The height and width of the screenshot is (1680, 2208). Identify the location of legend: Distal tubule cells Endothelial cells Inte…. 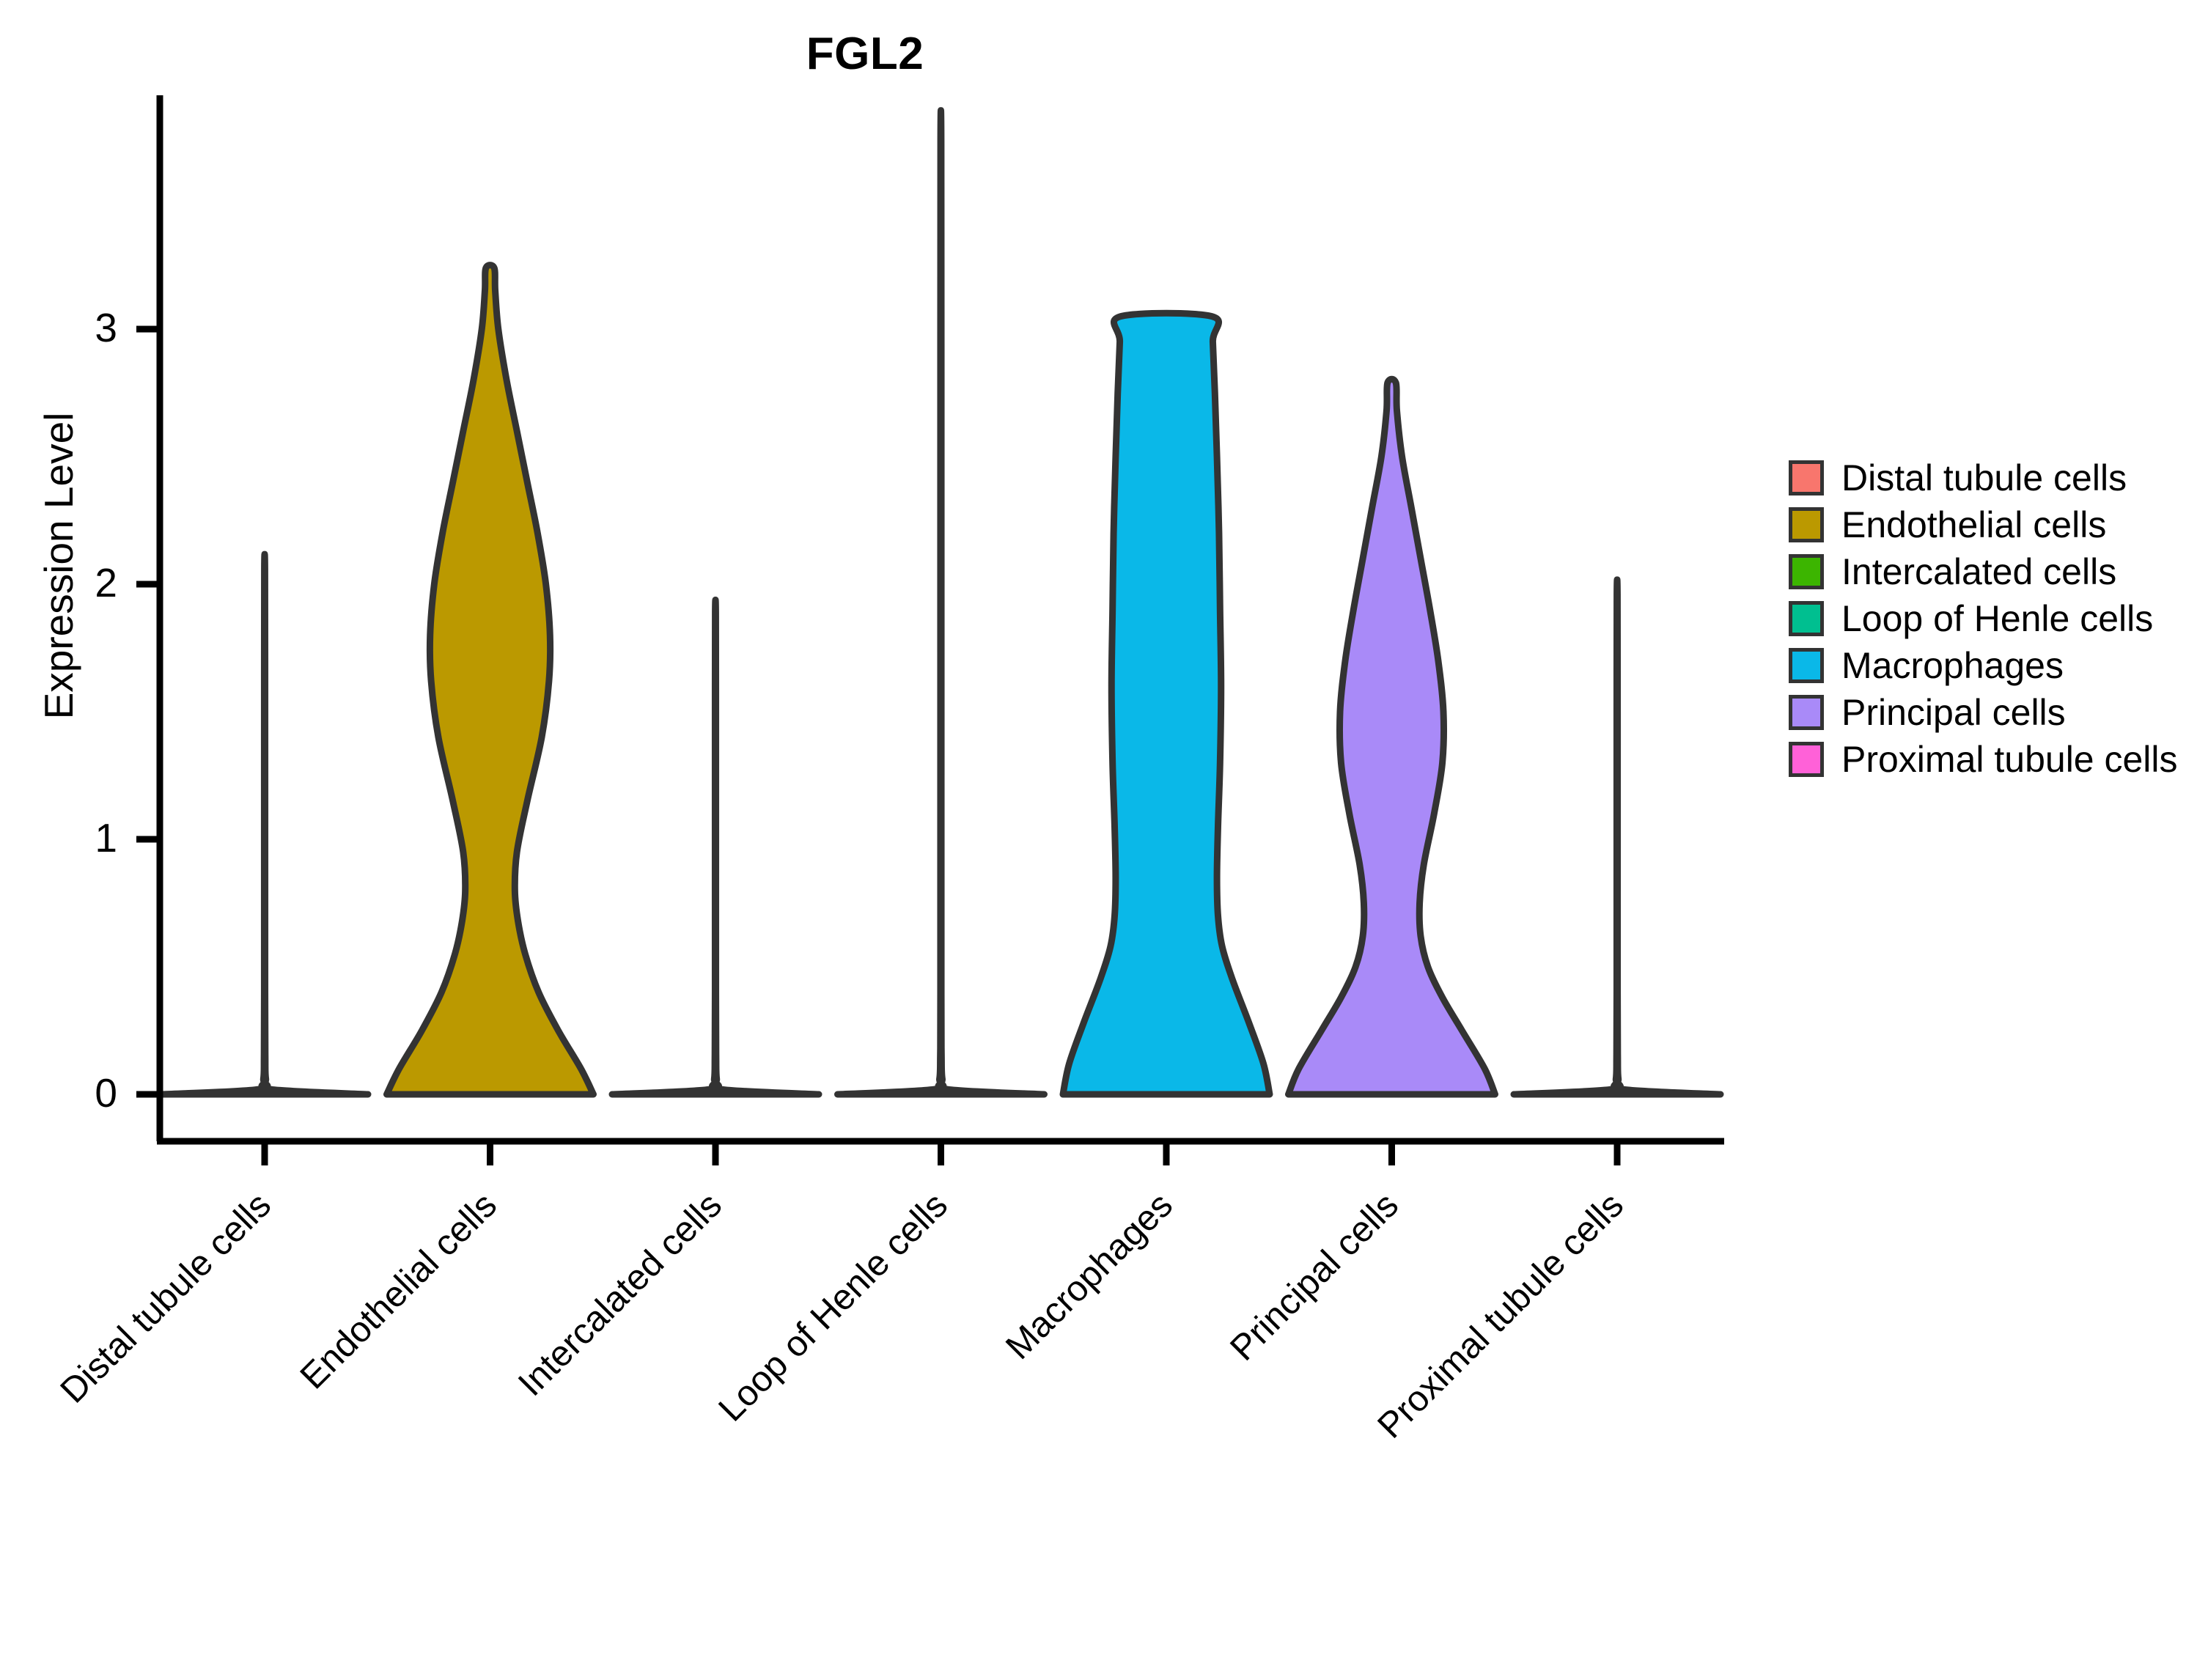
(1983, 618).